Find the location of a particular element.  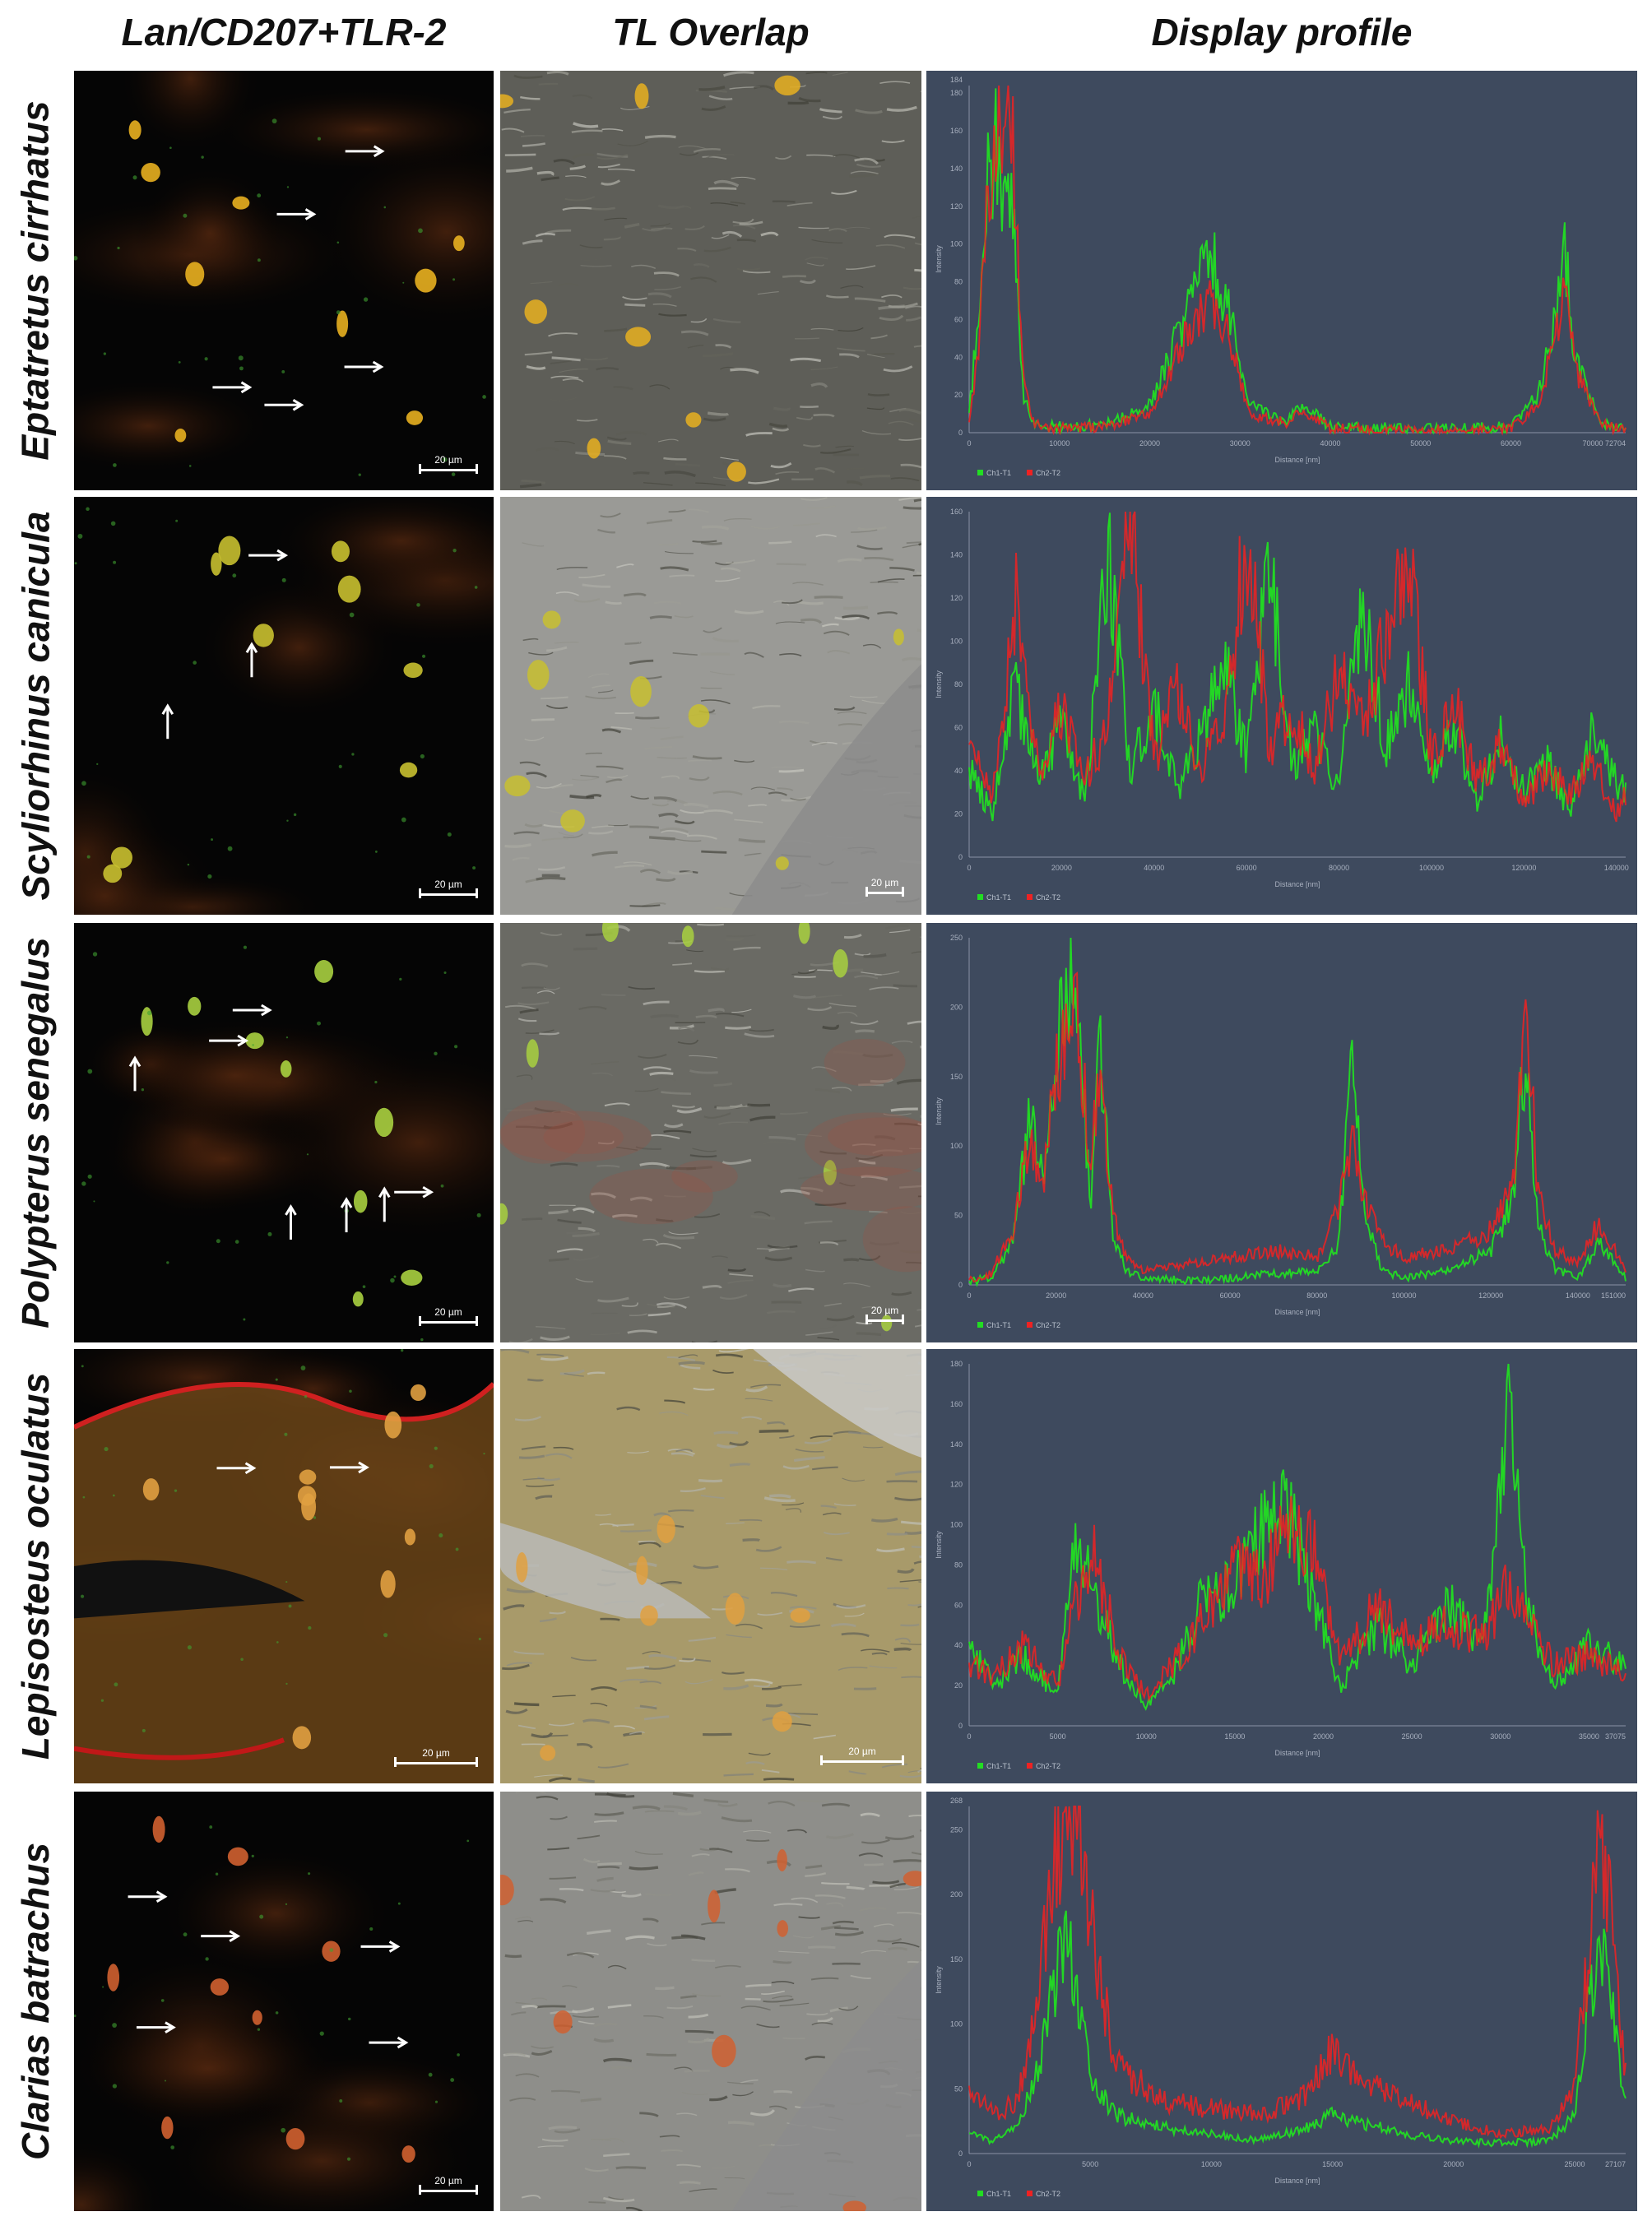

species-name: Lepisosteus oculatus is located at coordinates (35, 1566).